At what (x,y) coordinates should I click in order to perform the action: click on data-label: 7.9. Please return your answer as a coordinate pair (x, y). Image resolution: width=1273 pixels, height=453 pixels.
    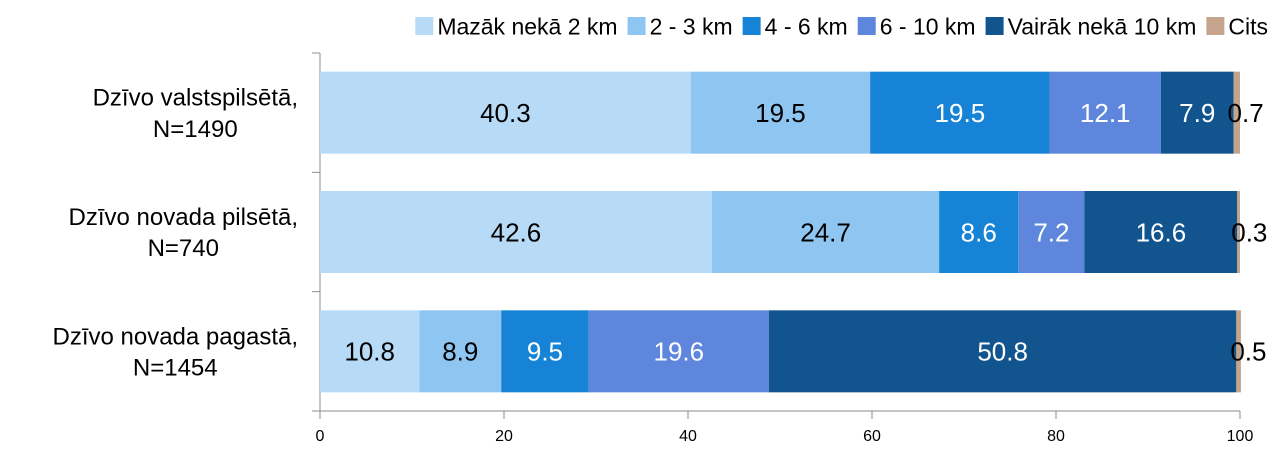
    Looking at the image, I should click on (1197, 113).